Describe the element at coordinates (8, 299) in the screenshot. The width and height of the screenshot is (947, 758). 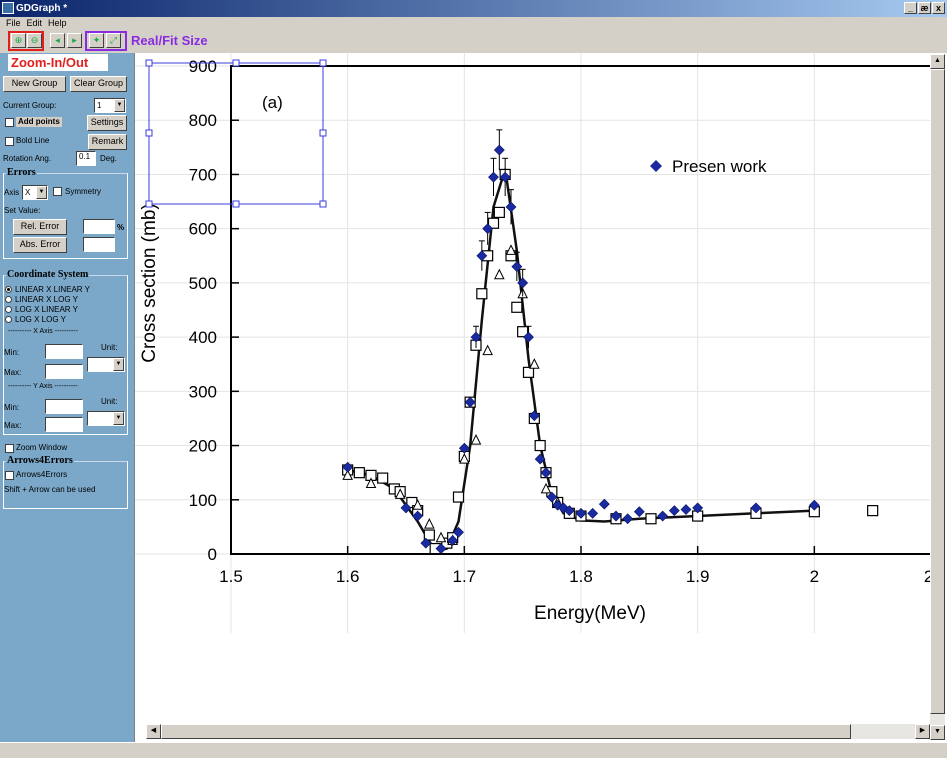
I see `radio-linear-log` at that location.